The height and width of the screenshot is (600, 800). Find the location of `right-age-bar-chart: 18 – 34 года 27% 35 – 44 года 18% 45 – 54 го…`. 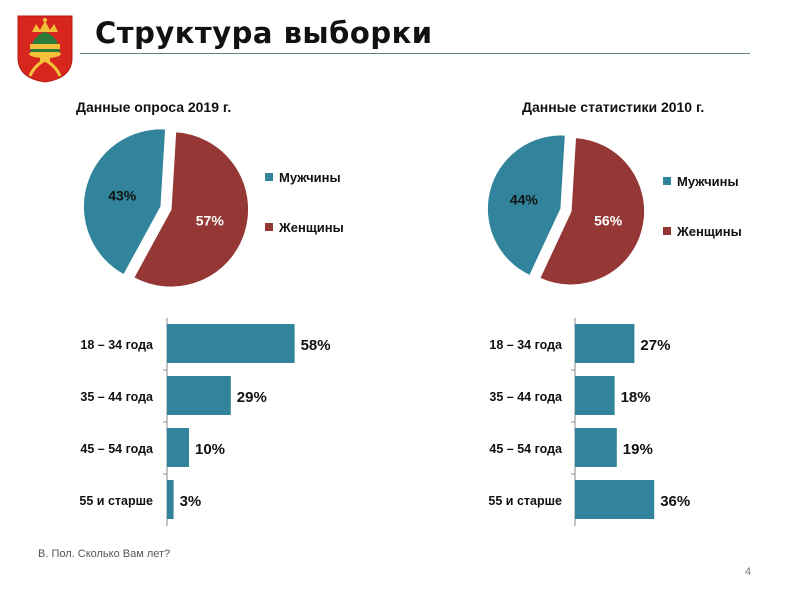

right-age-bar-chart: 18 – 34 года 27% 35 – 44 года 18% 45 – 54 го… is located at coordinates (589, 422).